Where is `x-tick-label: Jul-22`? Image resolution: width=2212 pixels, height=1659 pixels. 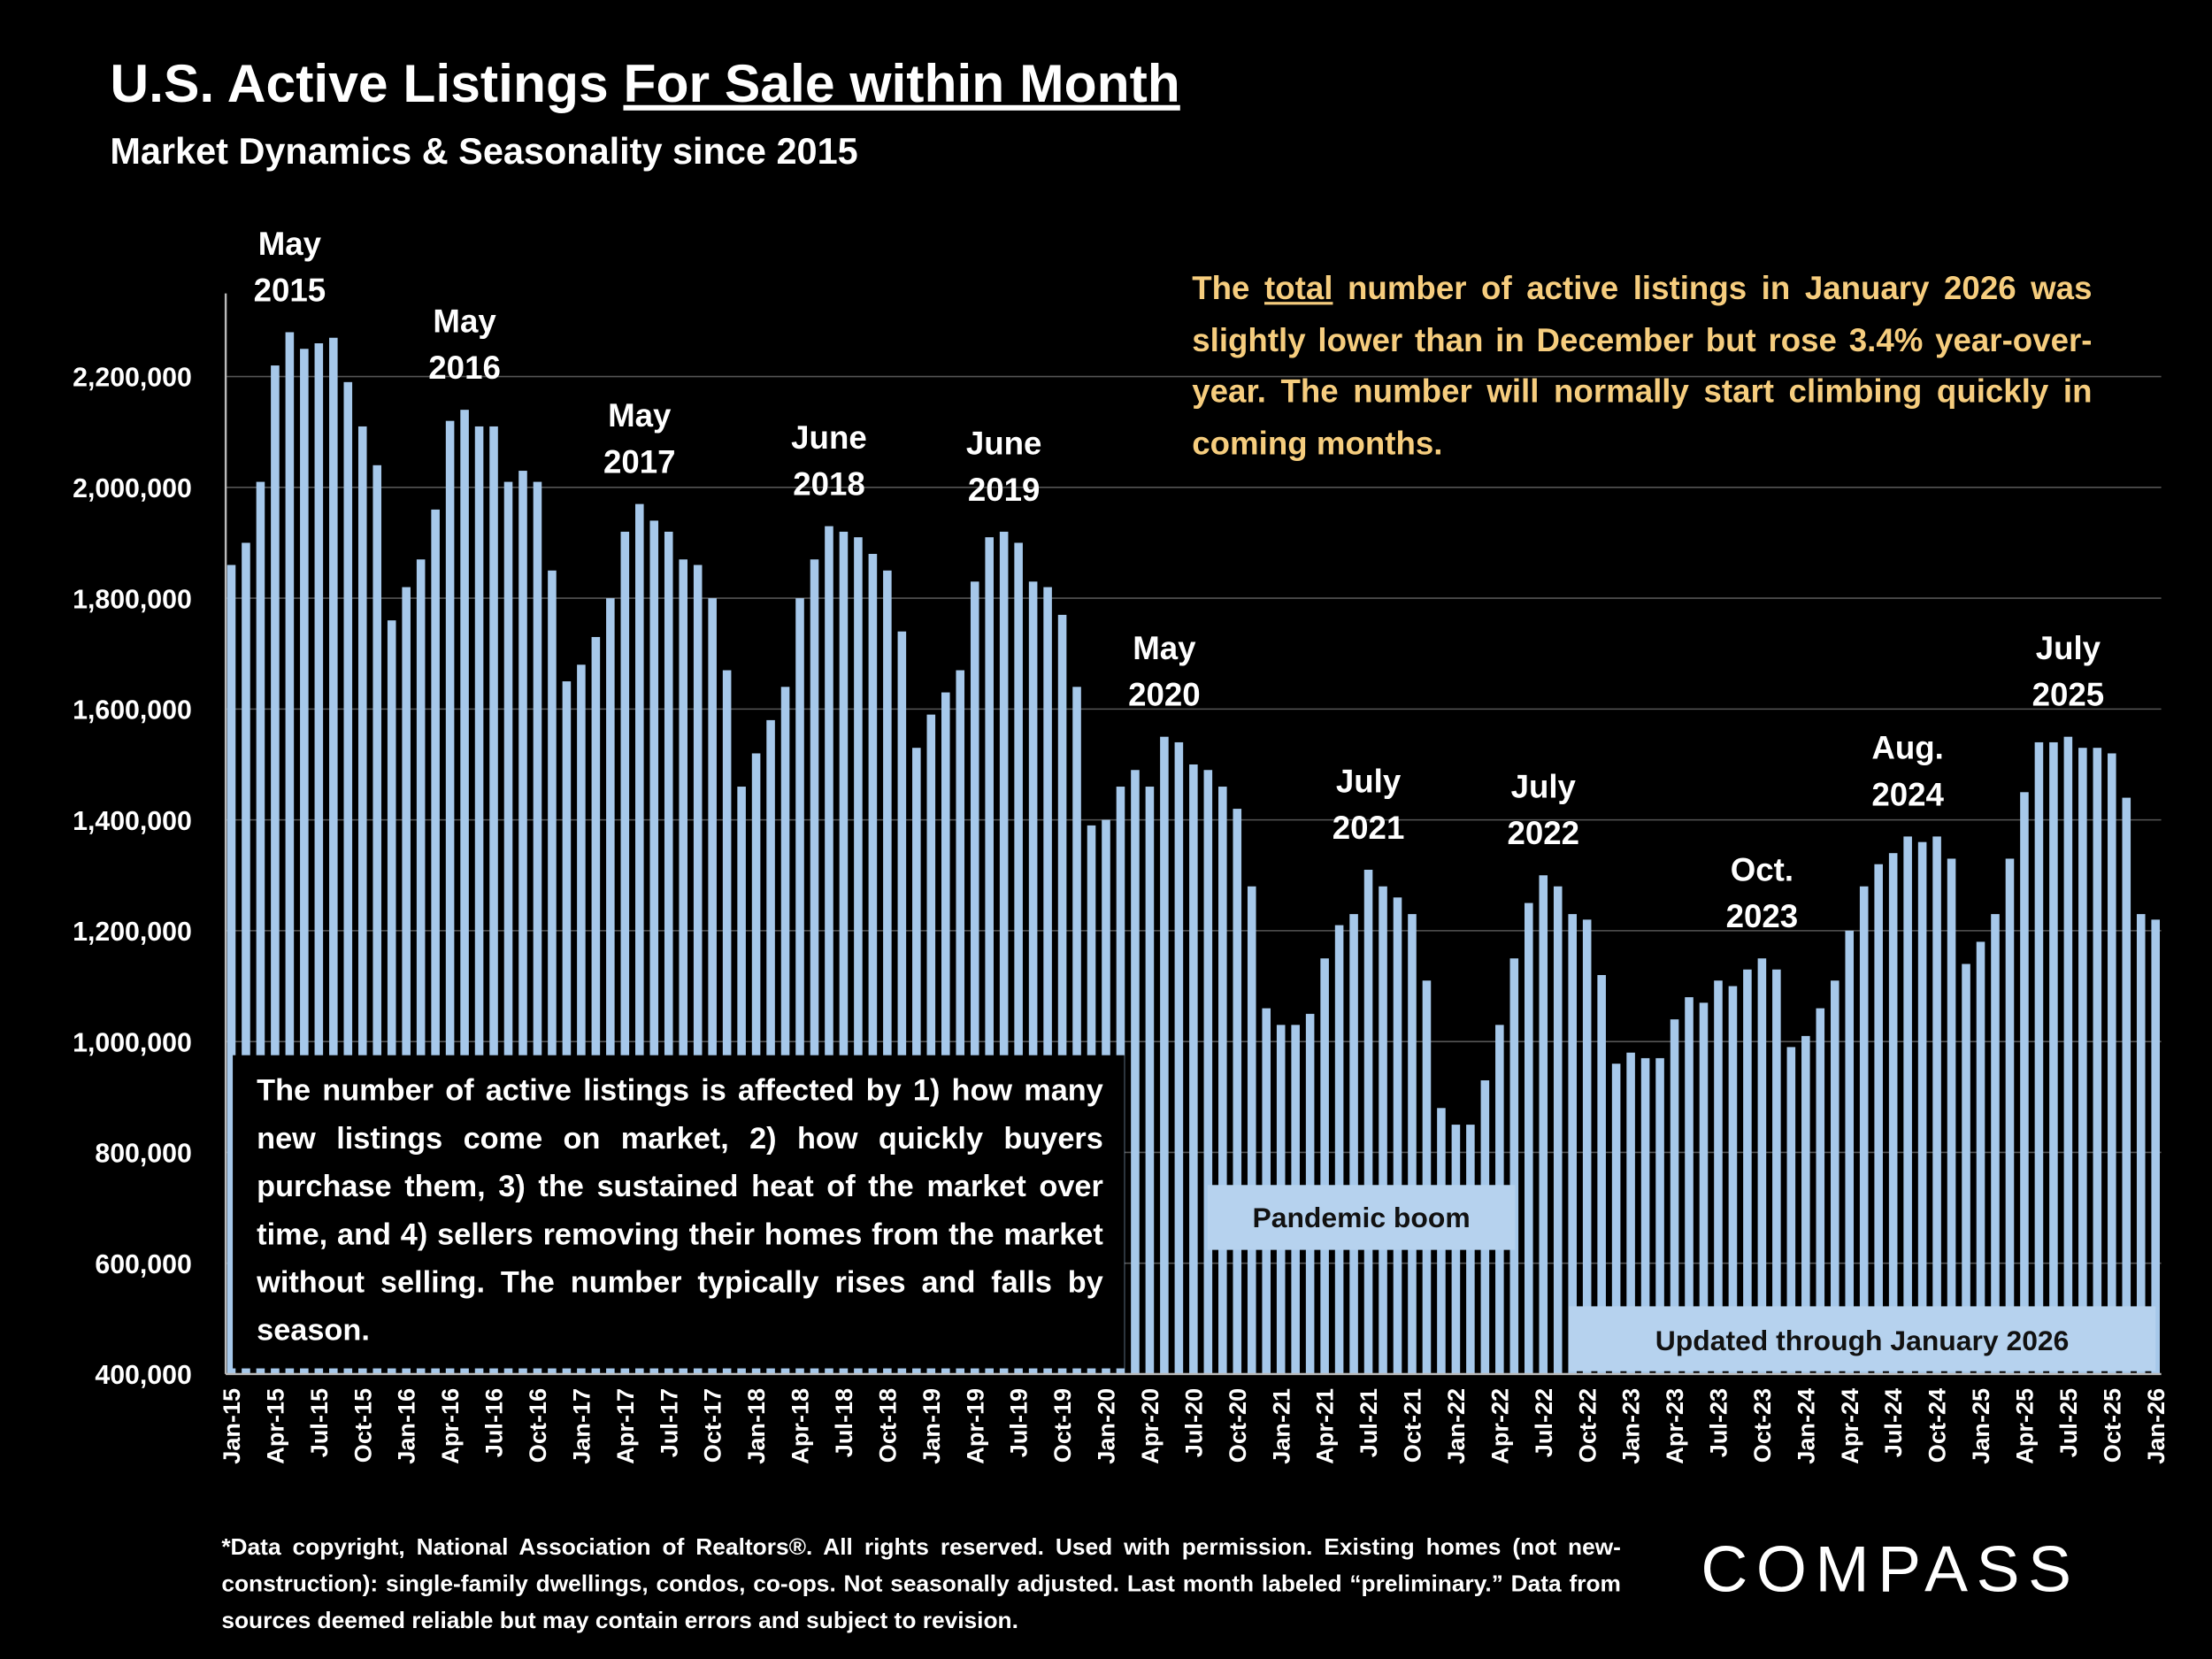 x-tick-label: Jul-22 is located at coordinates (1544, 1423).